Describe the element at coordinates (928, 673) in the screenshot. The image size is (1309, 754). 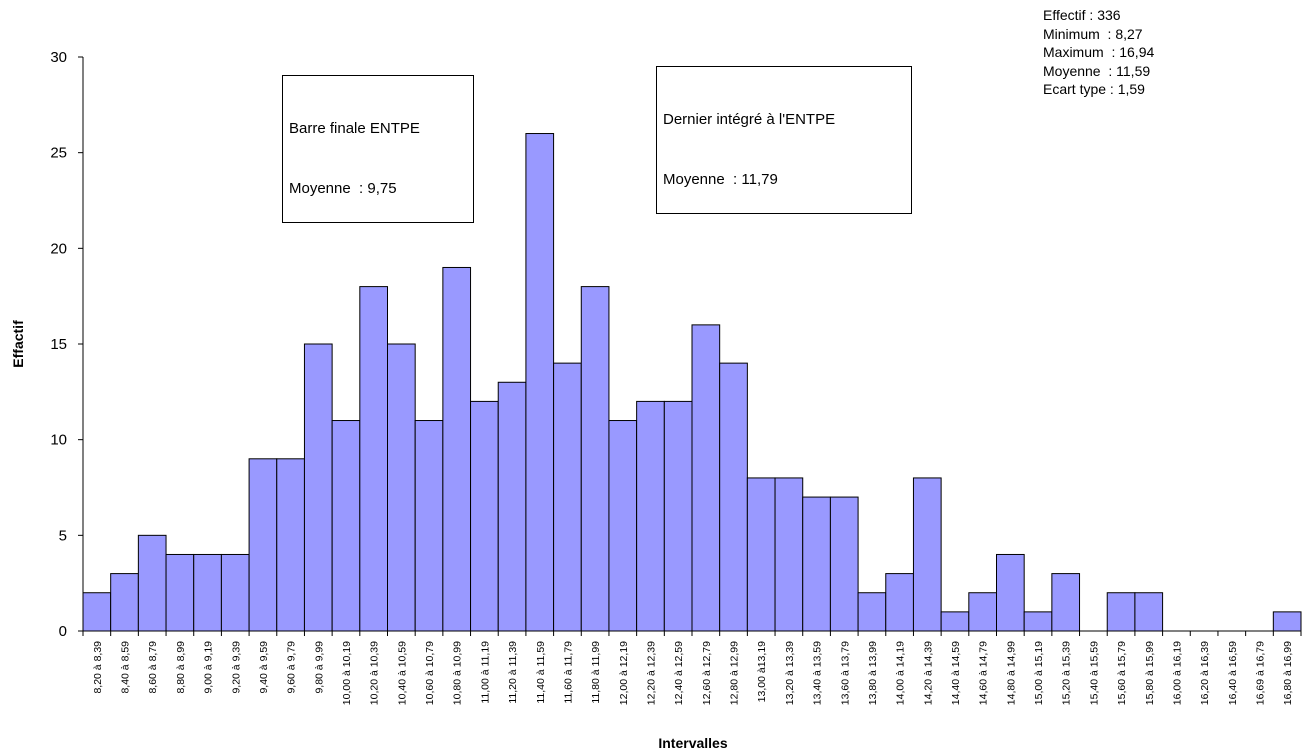
I see `x-tick-label: 14,20 à 14,39` at that location.